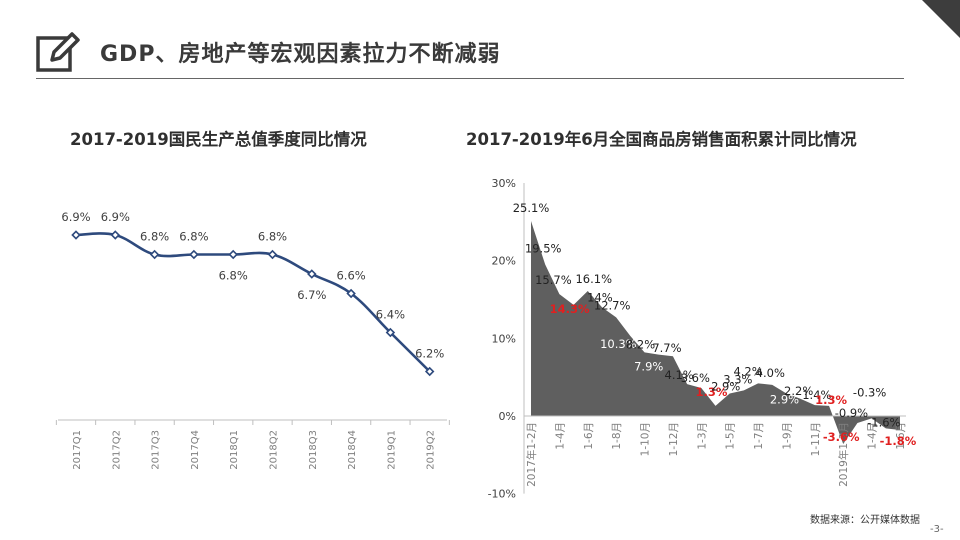 This screenshot has width=960, height=540. Describe the element at coordinates (391, 450) in the screenshot. I see `gdp-x-tick-label: 2019Q1` at that location.